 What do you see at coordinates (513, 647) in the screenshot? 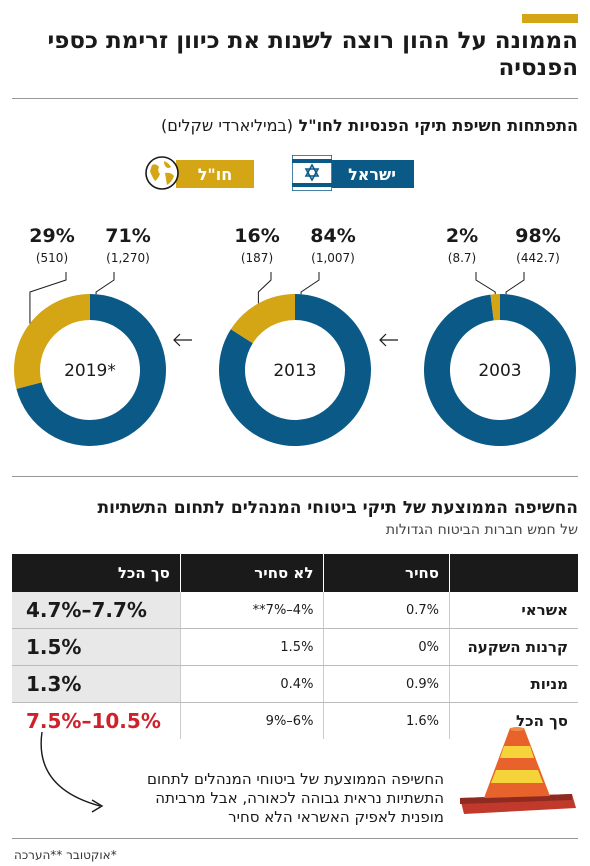
I see `row-label: קרנות השקעה` at bounding box center [513, 647].